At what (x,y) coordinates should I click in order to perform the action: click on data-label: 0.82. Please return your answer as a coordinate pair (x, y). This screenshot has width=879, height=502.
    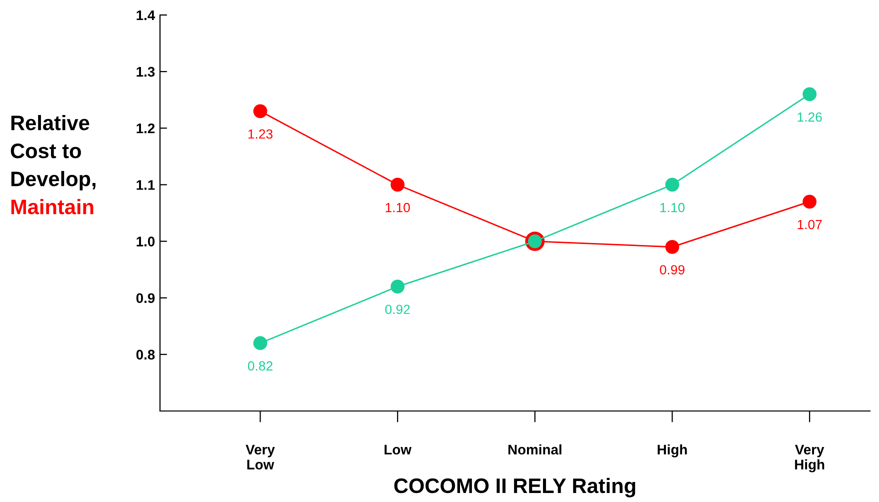
    Looking at the image, I should click on (260, 366).